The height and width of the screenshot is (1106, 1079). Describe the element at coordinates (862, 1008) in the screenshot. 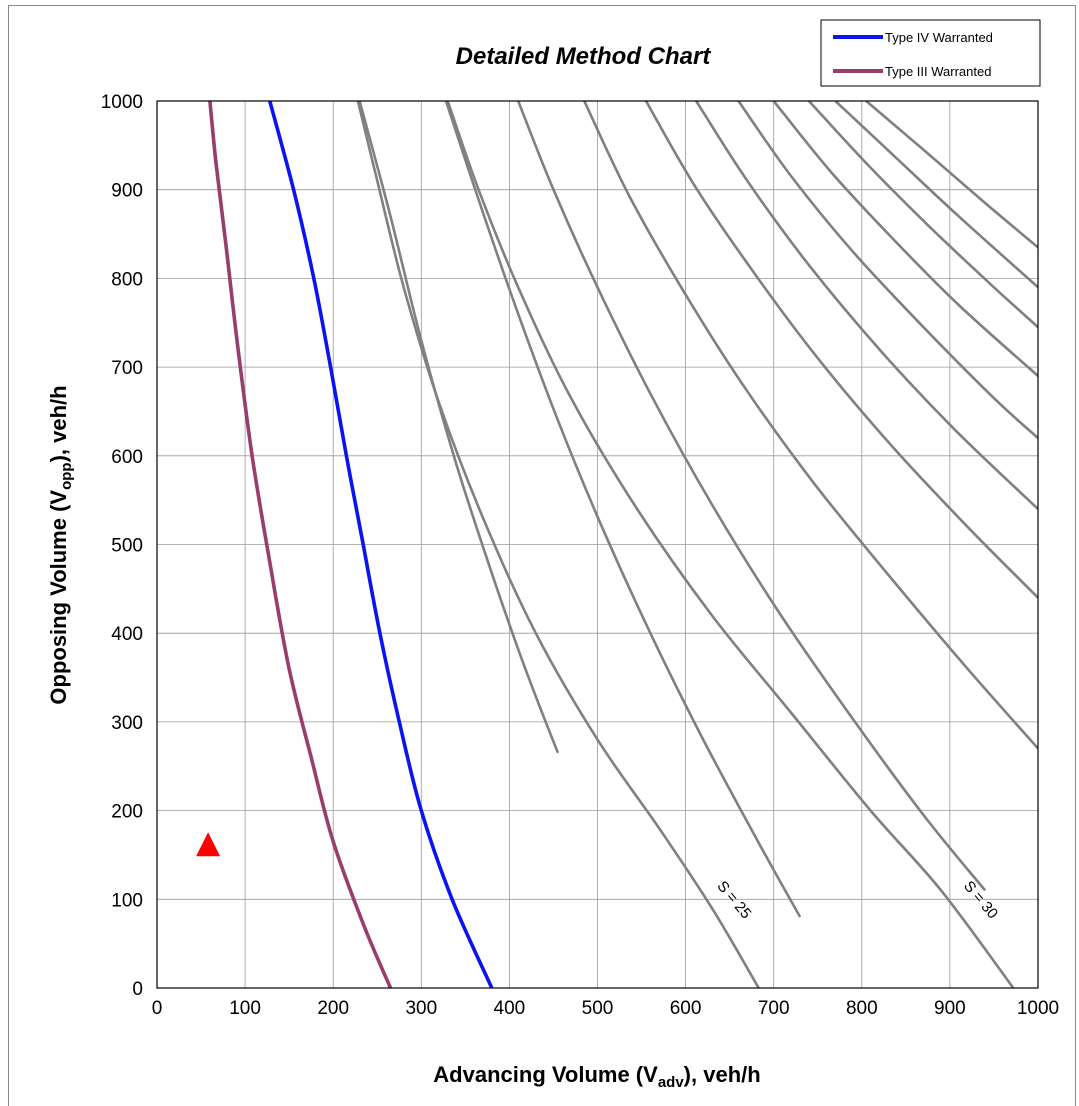

I see `x-tick-label: 800` at that location.